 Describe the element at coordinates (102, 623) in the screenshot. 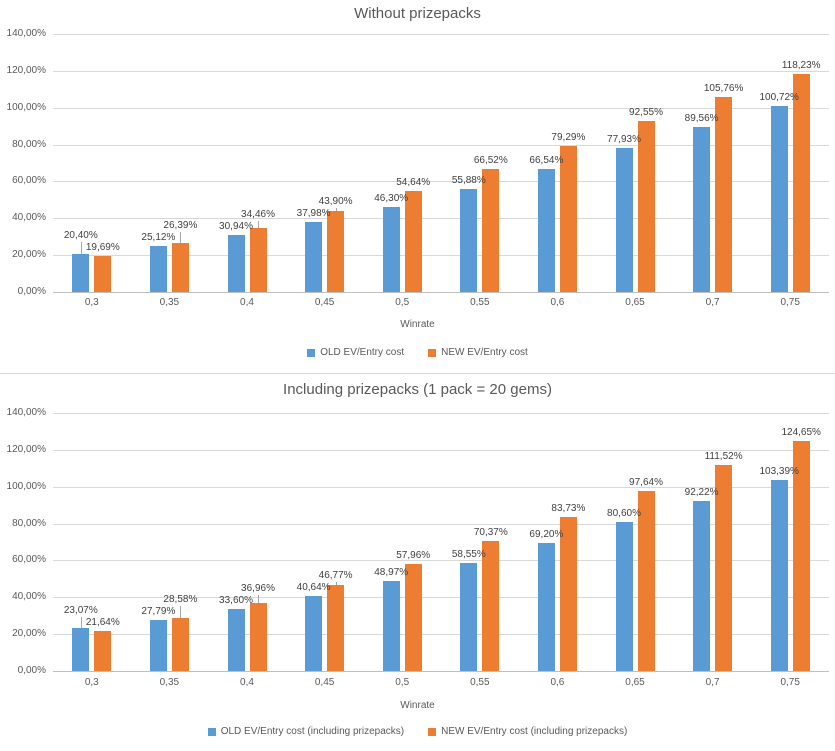

I see `data-label-new: 21,64%` at that location.